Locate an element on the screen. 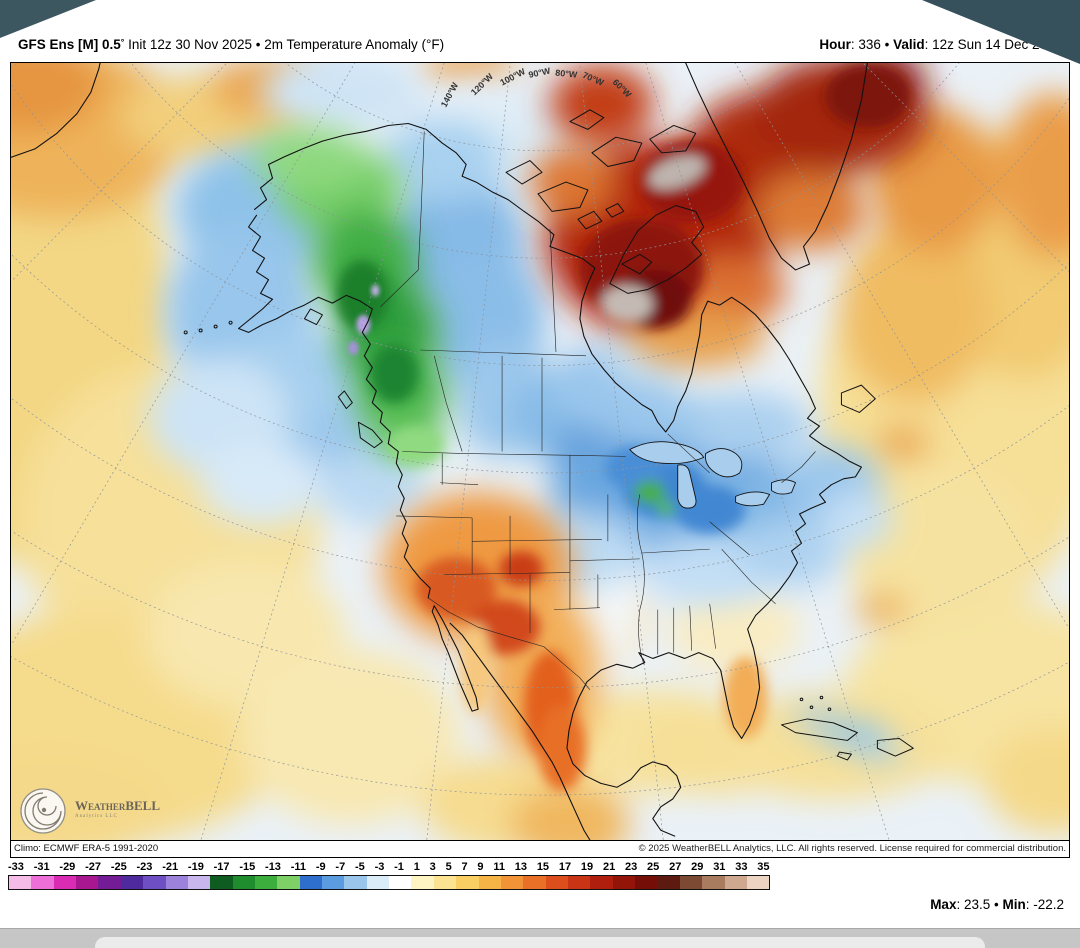 This screenshot has width=1080, height=948. colorbar-tick: 3 is located at coordinates (432, 867).